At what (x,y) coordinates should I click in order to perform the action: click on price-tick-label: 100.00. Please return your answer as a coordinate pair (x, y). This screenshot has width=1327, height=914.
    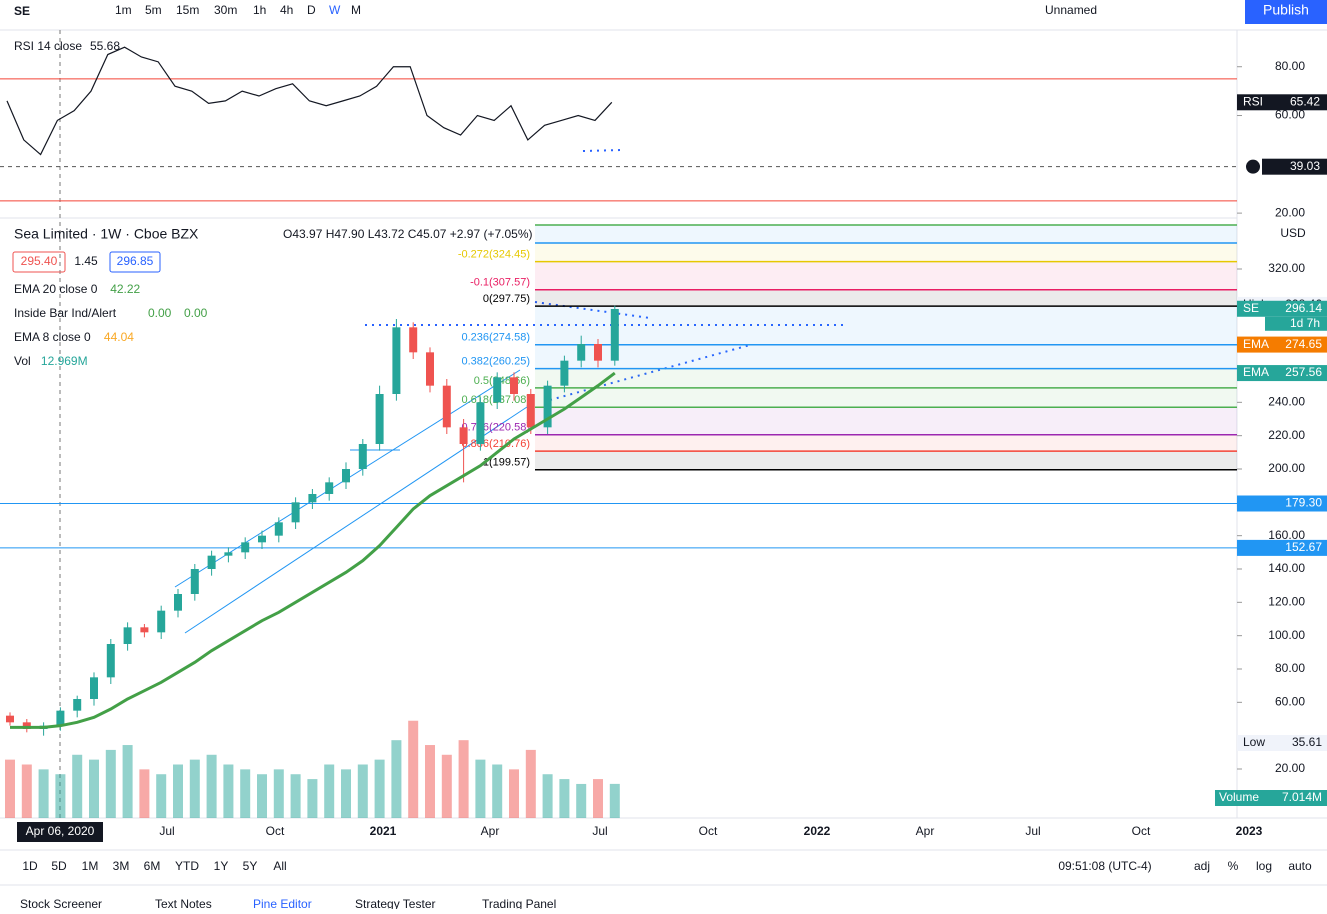
    Looking at the image, I should click on (1286, 635).